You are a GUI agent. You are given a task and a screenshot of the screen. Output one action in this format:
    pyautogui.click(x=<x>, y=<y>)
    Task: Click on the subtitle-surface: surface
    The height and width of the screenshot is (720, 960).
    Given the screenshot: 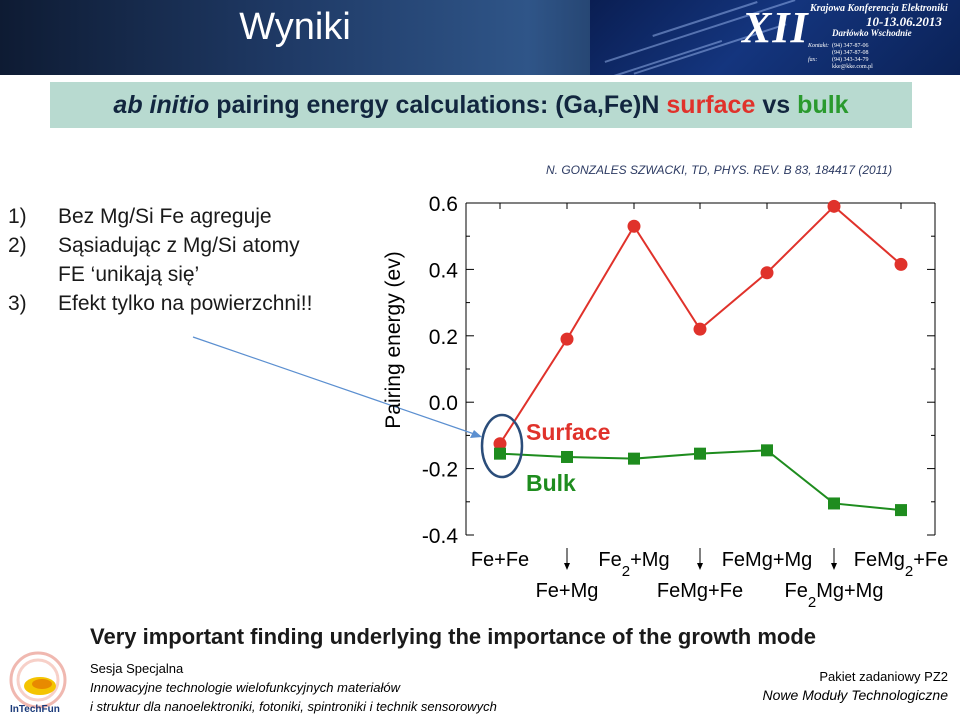 What is the action you would take?
    pyautogui.click(x=711, y=104)
    